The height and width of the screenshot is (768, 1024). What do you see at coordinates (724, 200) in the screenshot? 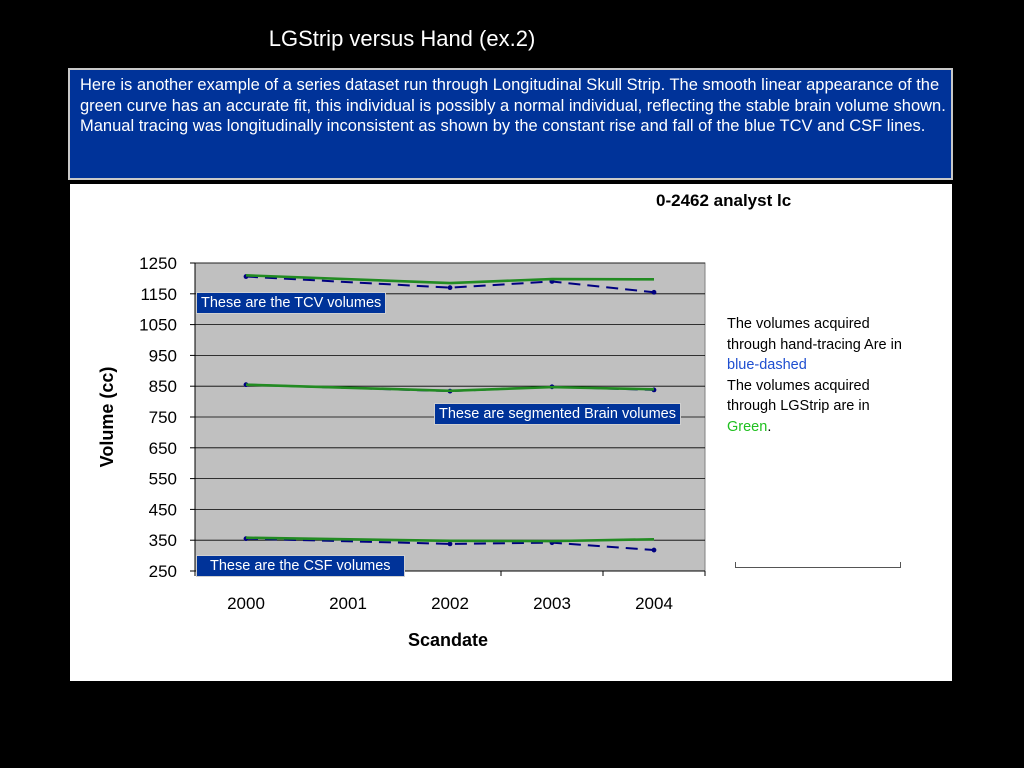
I see `chart-title: 0-2462 analyst lc` at bounding box center [724, 200].